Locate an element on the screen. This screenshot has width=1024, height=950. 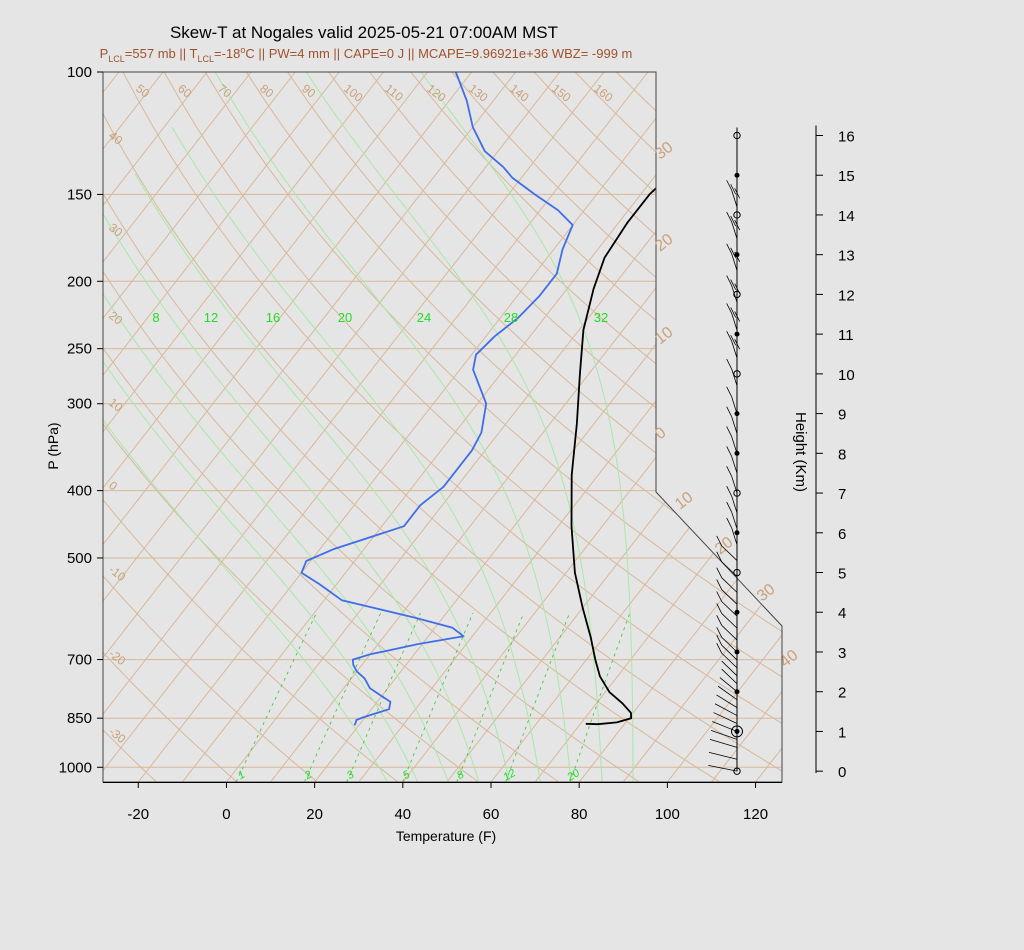
pressure-tick-label: 400 is located at coordinates (79, 491).